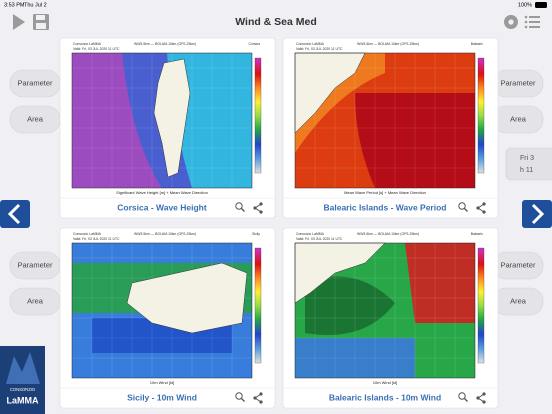 This screenshot has height=414, width=552. What do you see at coordinates (511, 22) in the screenshot?
I see `settings-button` at bounding box center [511, 22].